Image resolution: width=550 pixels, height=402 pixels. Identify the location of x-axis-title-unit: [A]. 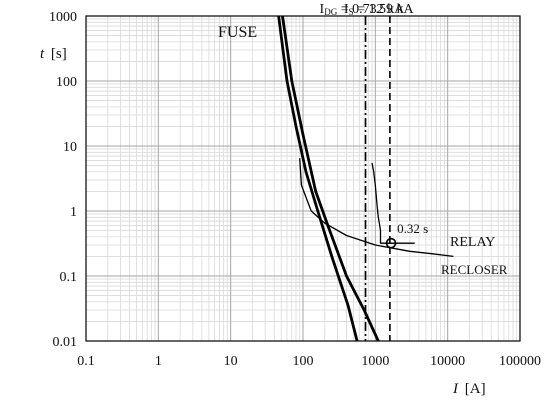
(475, 389).